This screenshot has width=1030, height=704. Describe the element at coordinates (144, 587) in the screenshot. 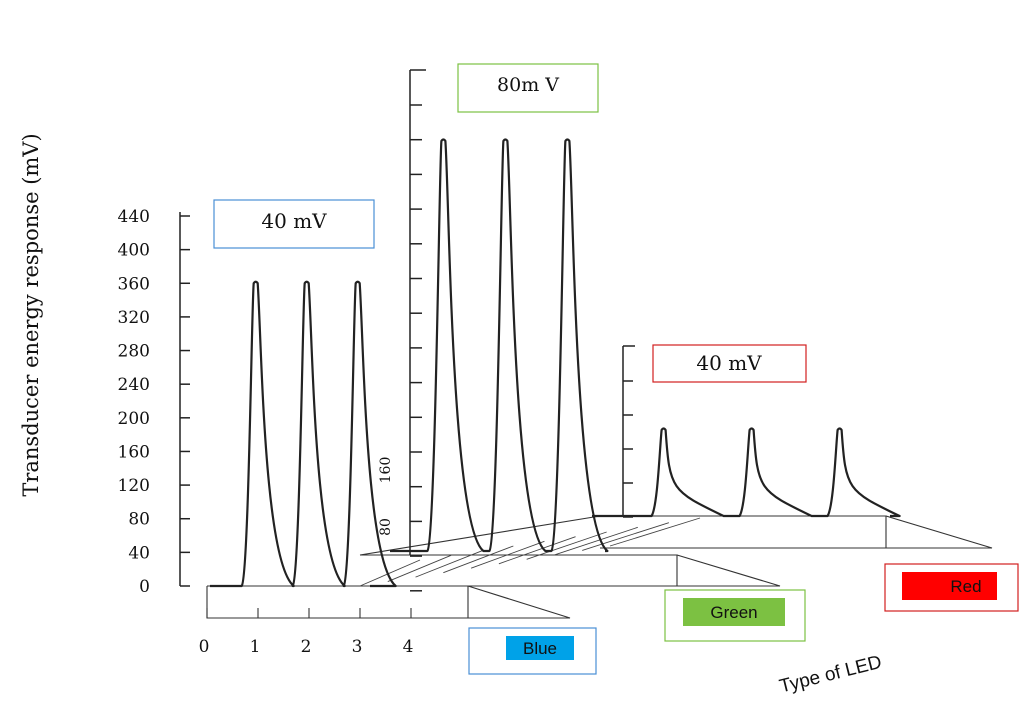

I see `y-tick-label: 0` at that location.